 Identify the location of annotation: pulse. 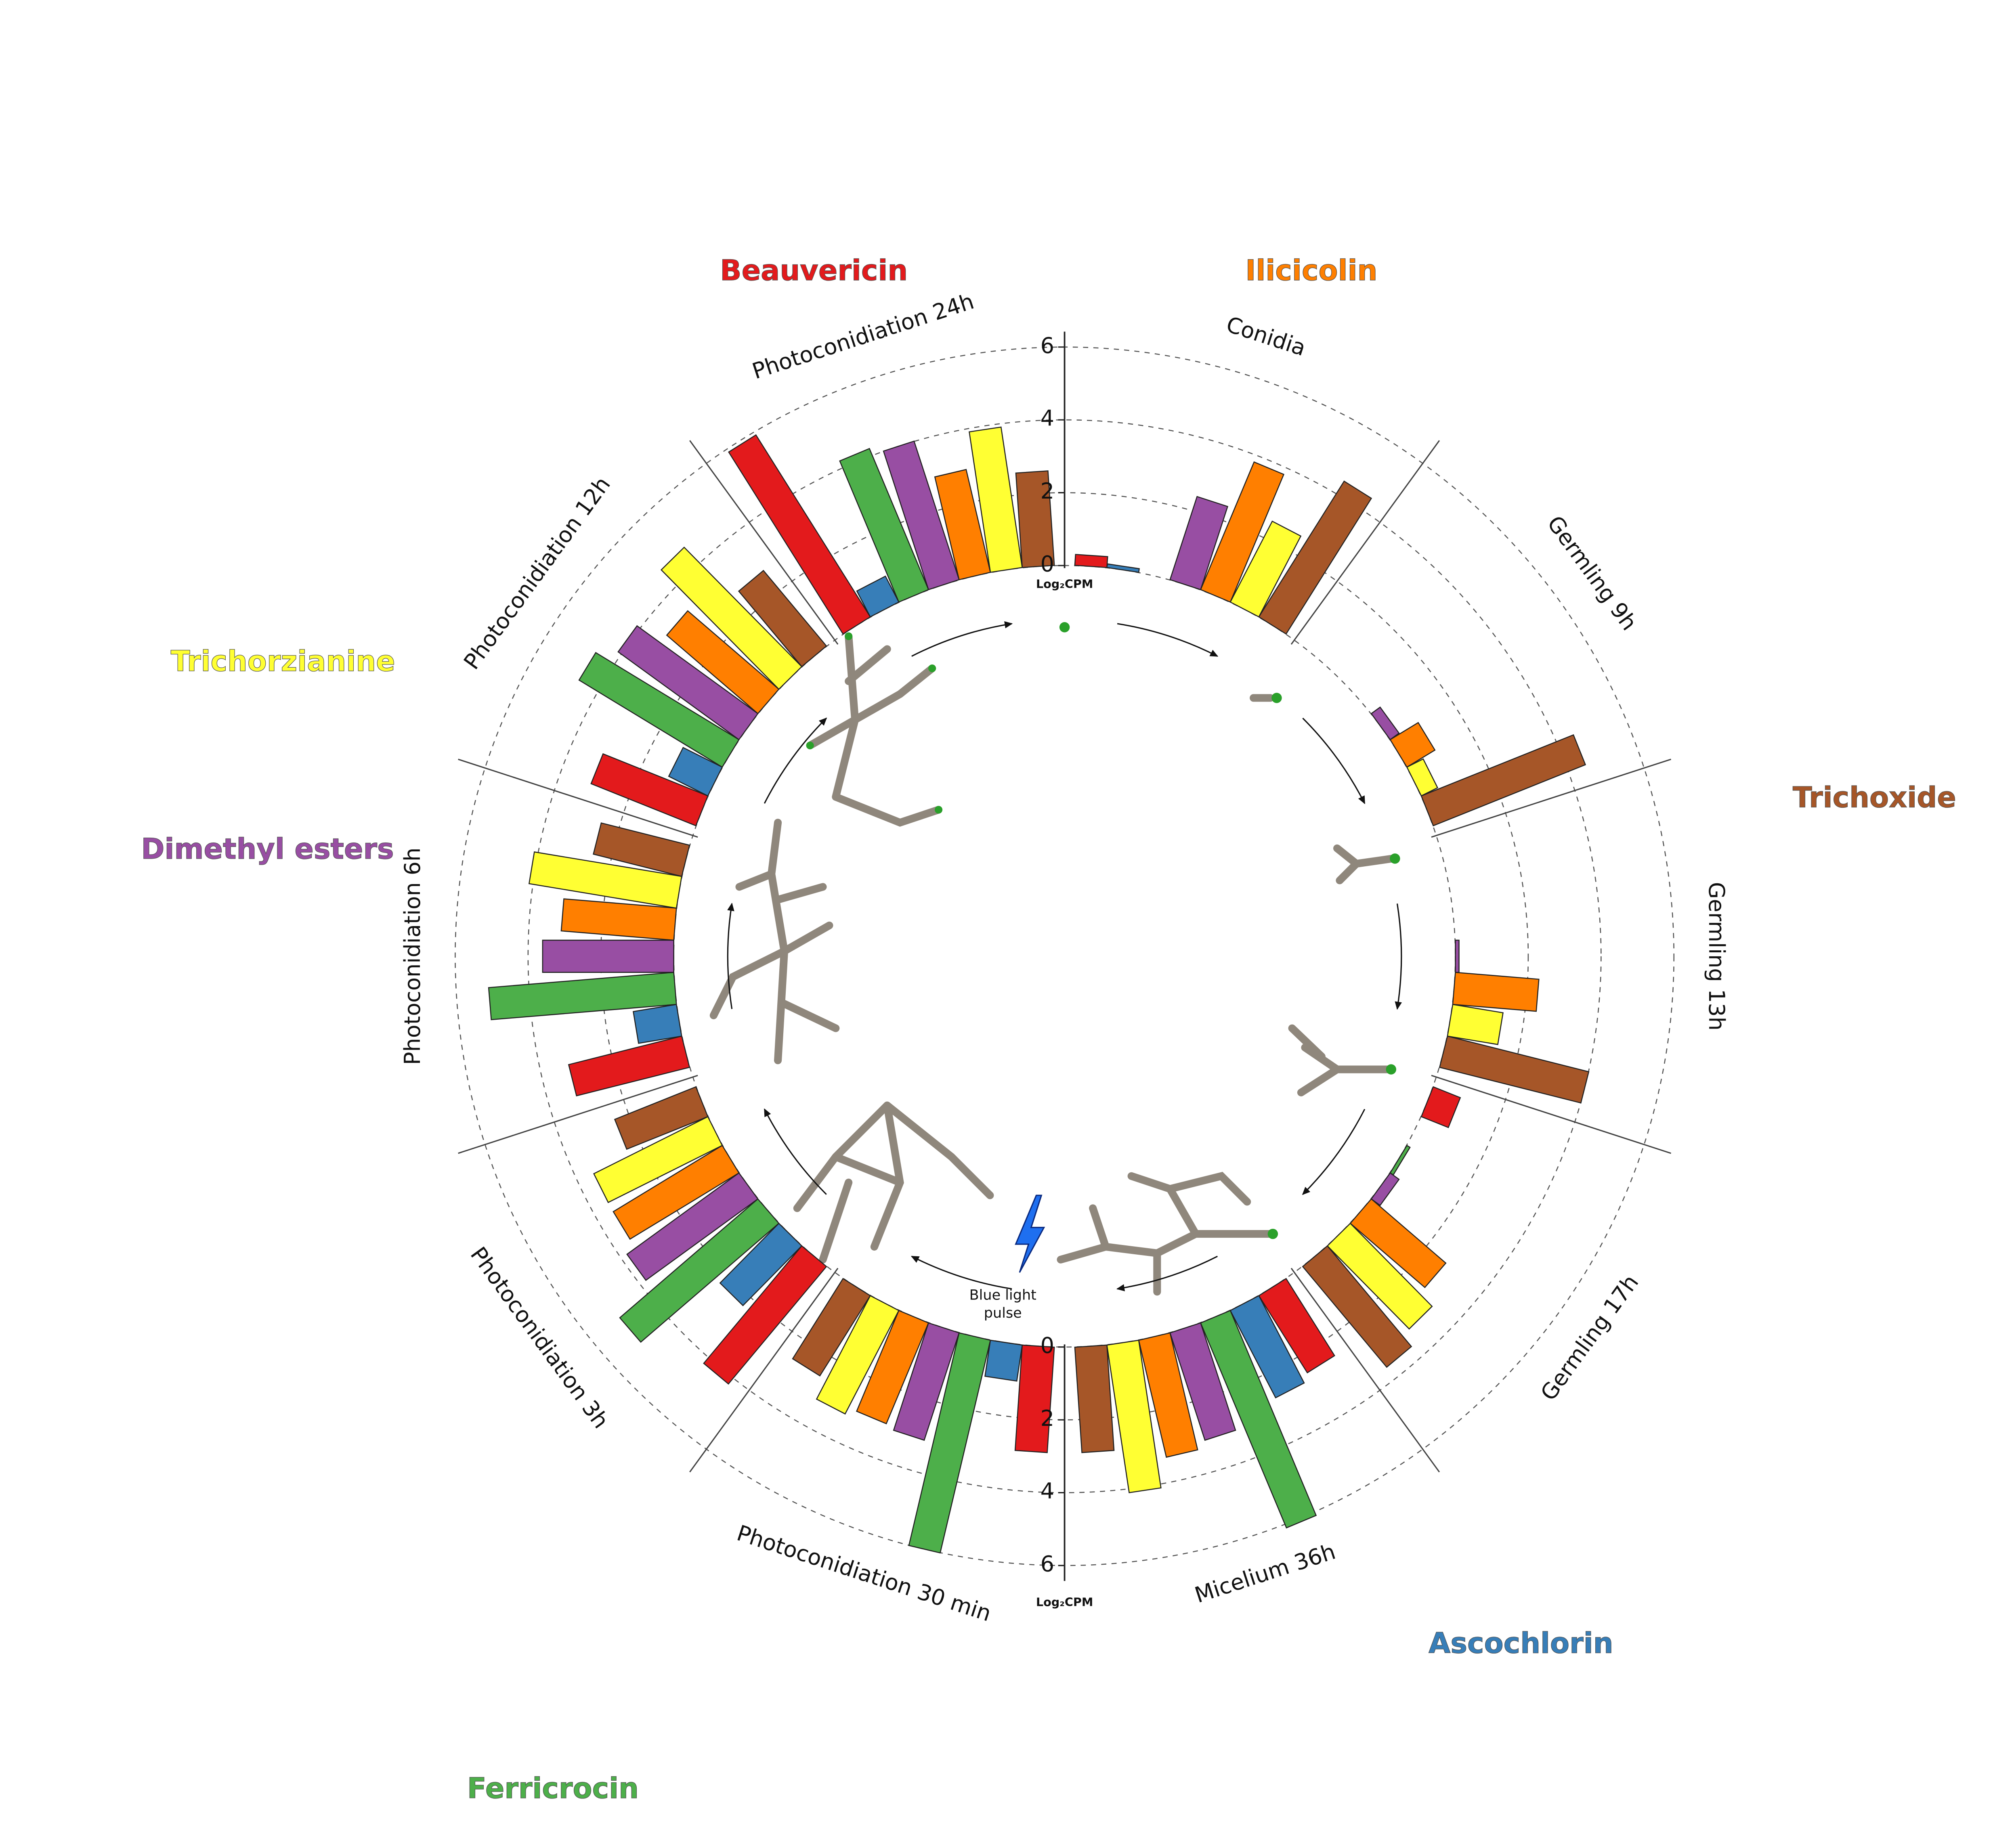
(1003, 1313).